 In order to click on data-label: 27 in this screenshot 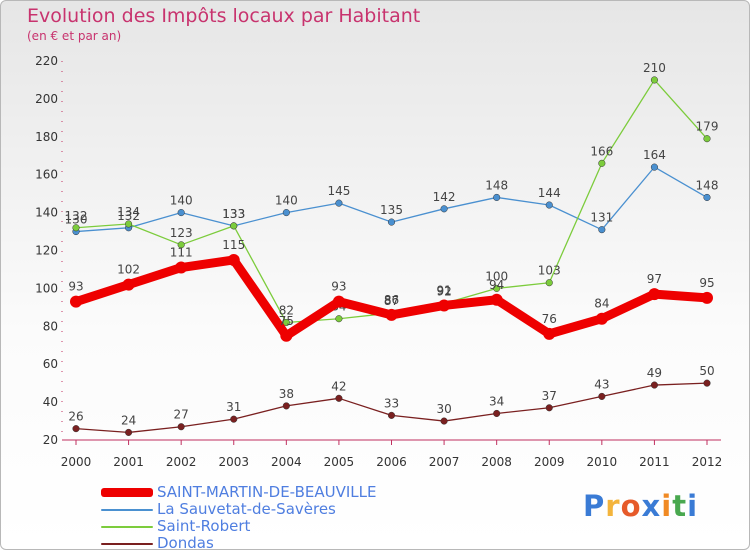, I will do `click(181, 415)`.